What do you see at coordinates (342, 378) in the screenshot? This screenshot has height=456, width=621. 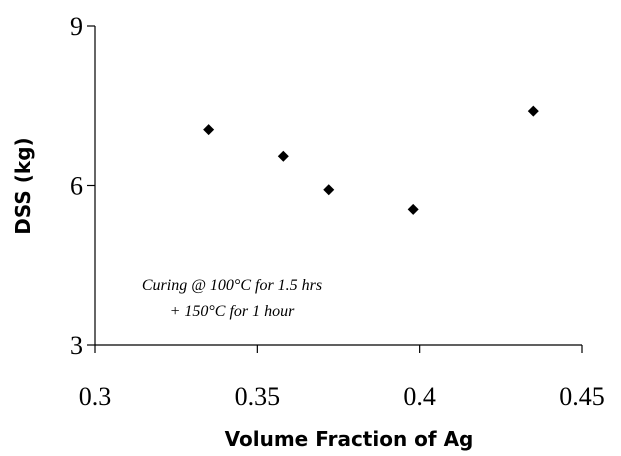 I see `x-ticks: 0.3 0.35 0.4 0.45` at bounding box center [342, 378].